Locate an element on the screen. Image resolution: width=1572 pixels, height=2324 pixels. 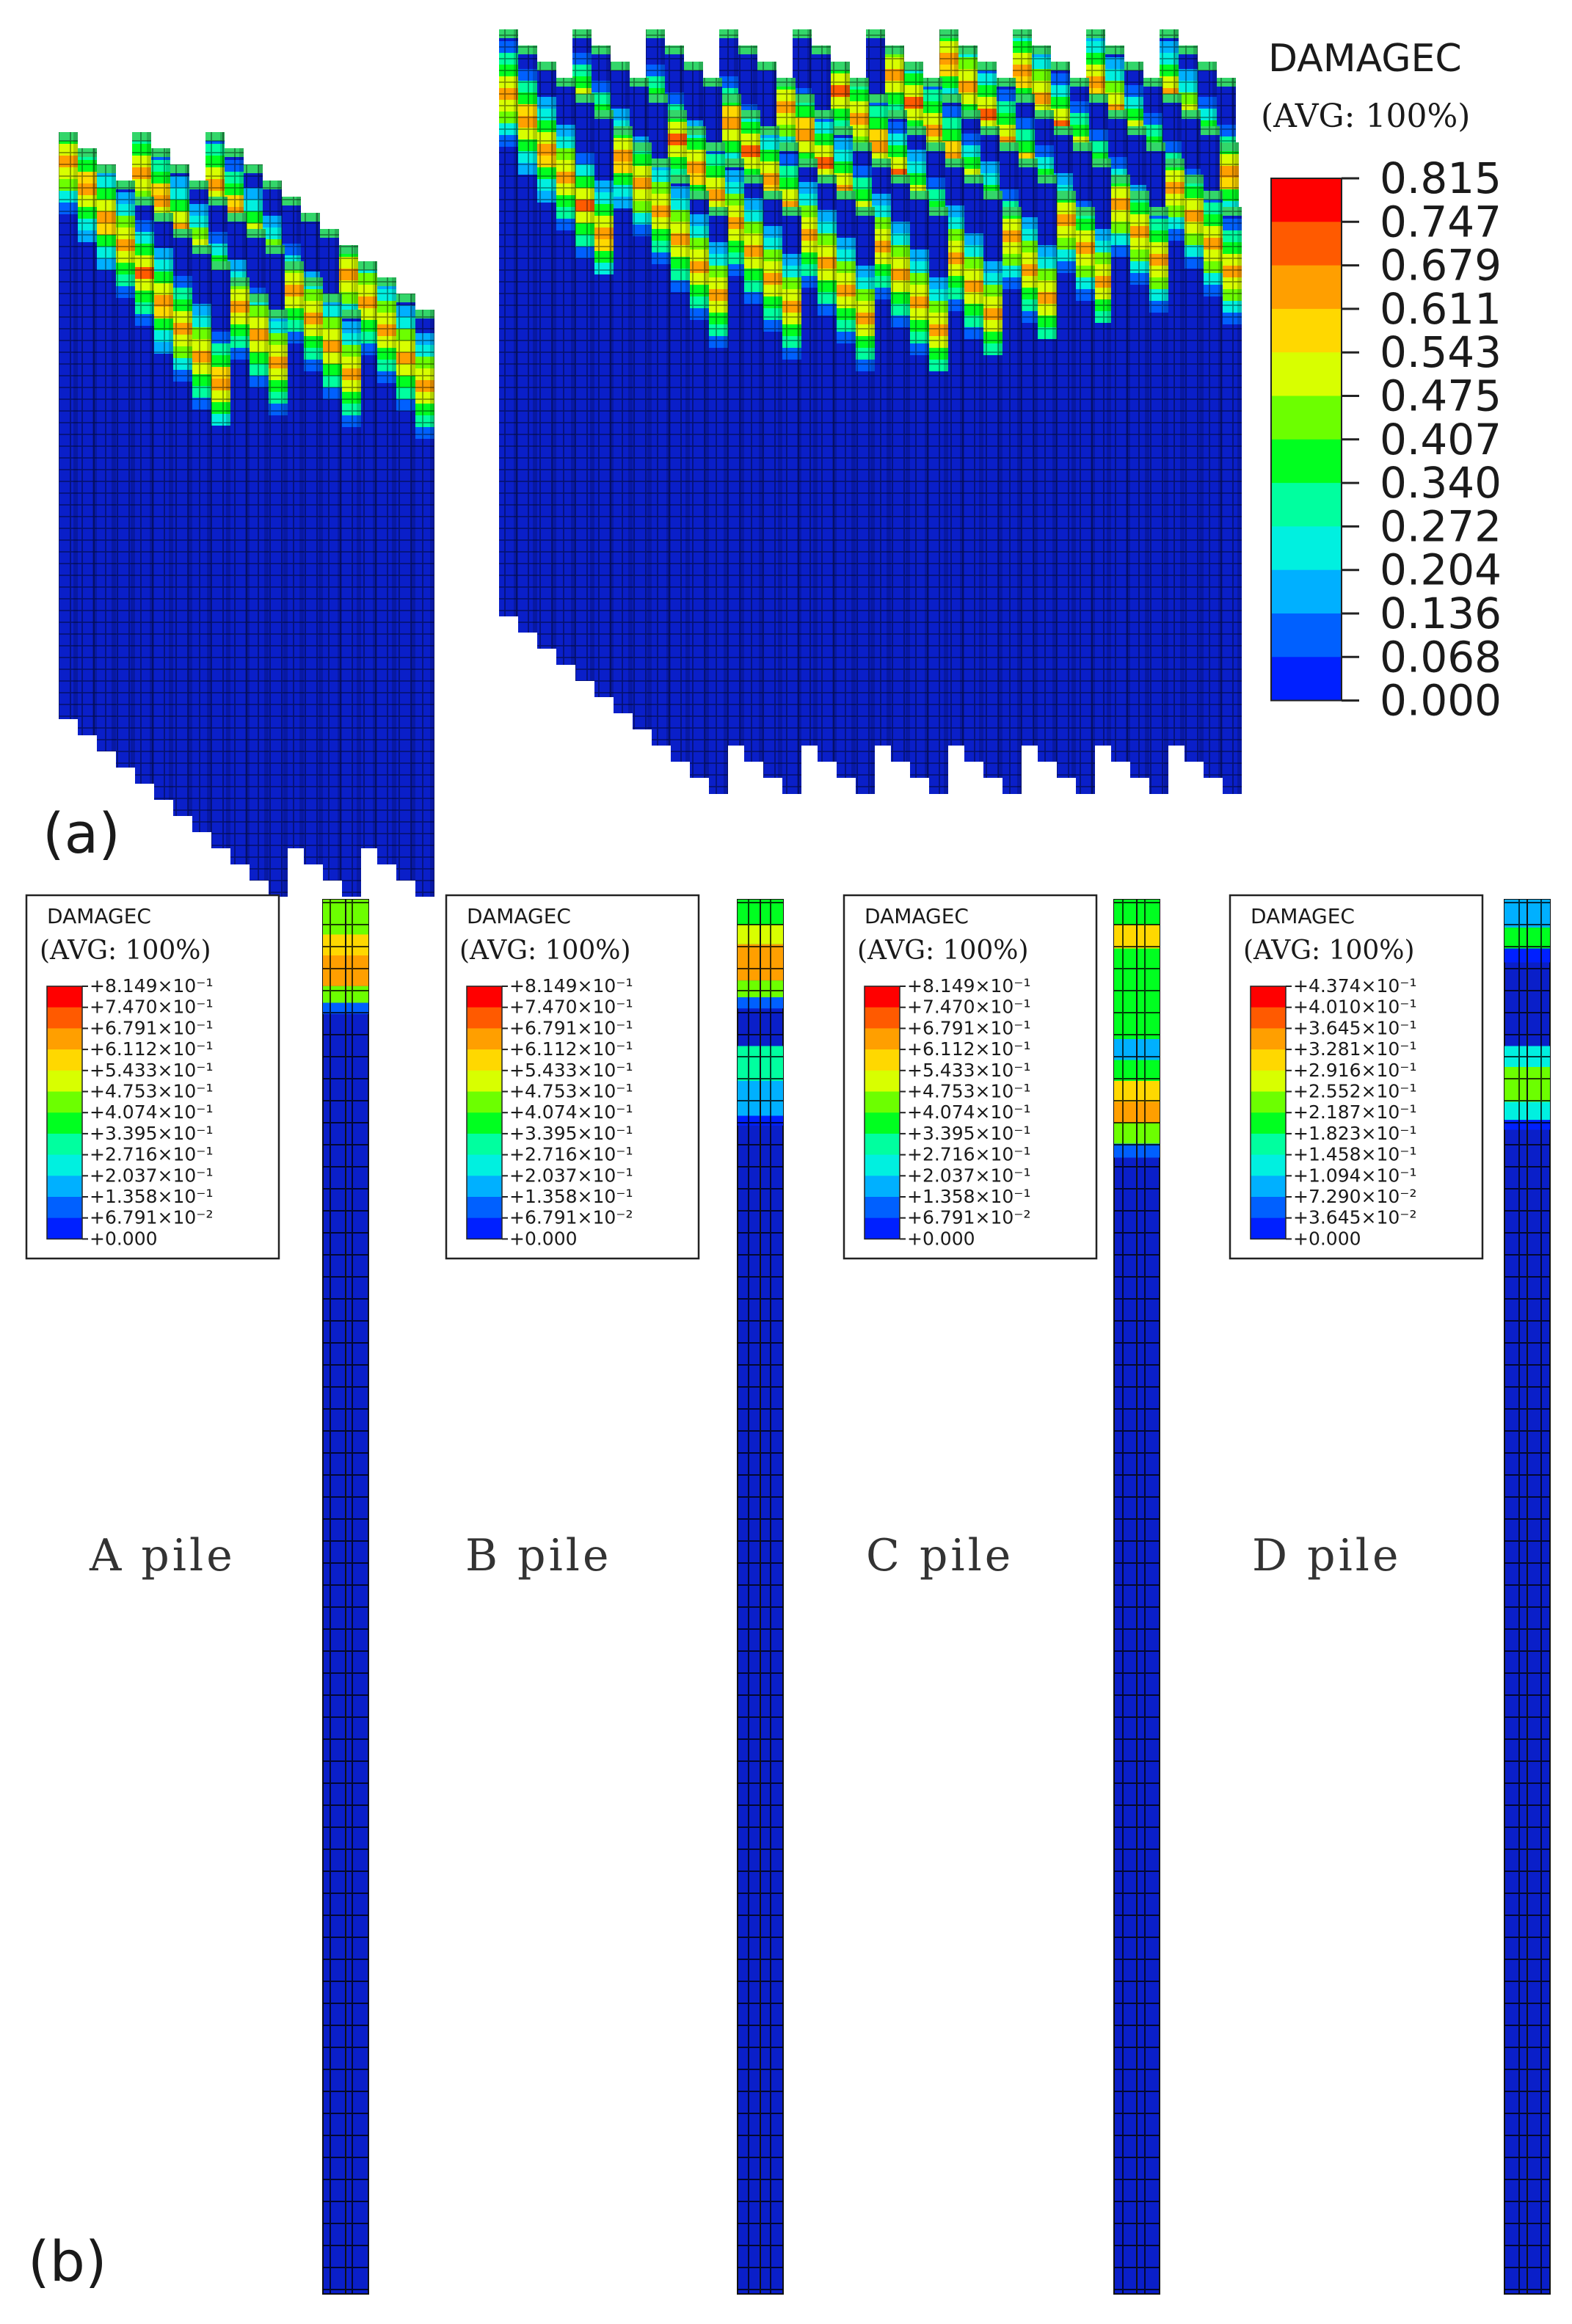
pile-legend-value: +2.037×10⁻¹ is located at coordinates (969, 1175).